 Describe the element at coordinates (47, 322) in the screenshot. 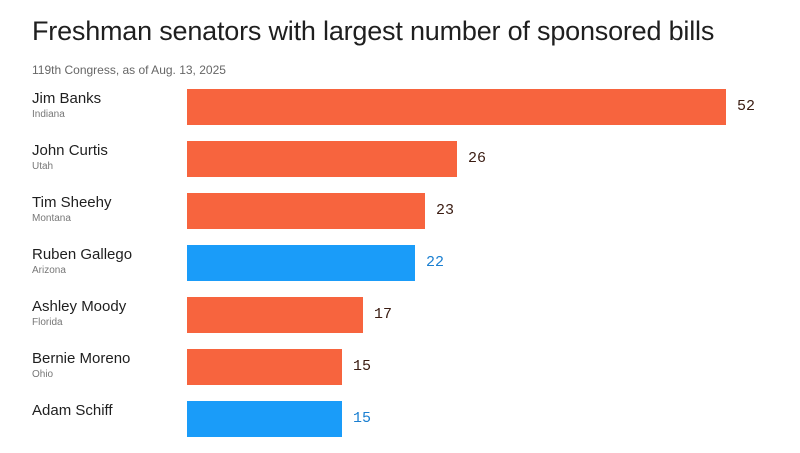

I see `senator-state: Florida` at that location.